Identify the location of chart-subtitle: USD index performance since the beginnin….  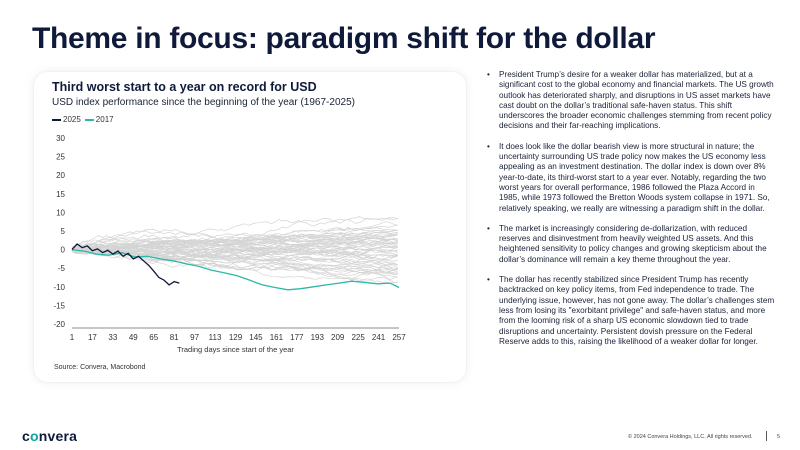
(203, 102).